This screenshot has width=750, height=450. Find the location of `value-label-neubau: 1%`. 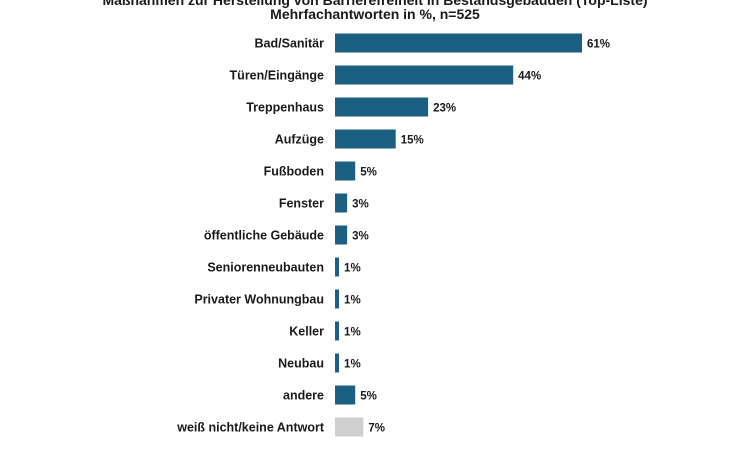

value-label-neubau: 1% is located at coordinates (352, 365).